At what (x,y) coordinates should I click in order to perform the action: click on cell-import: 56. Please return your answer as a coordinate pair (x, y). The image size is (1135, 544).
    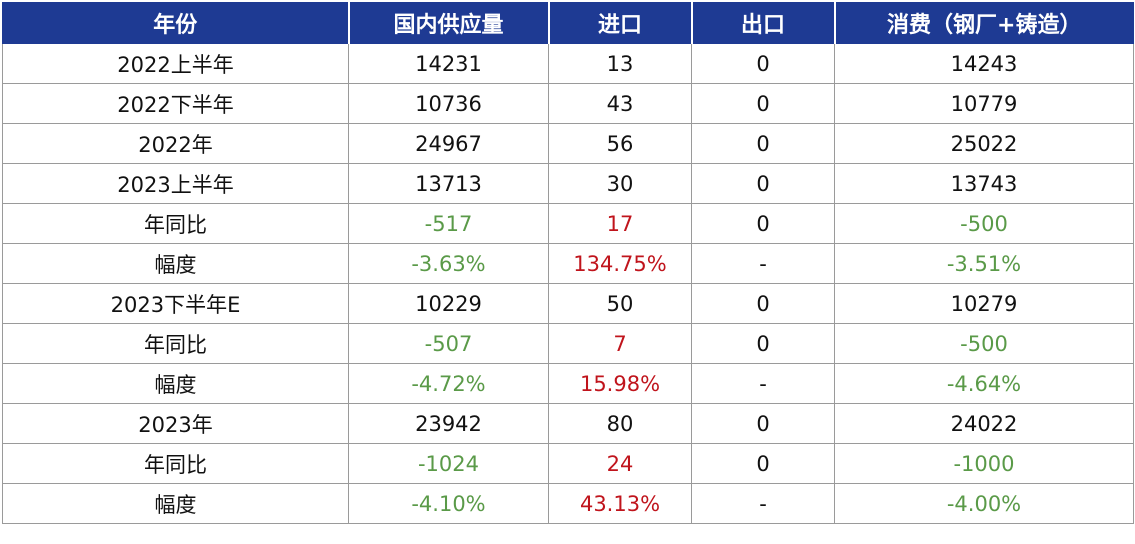
    Looking at the image, I should click on (620, 143).